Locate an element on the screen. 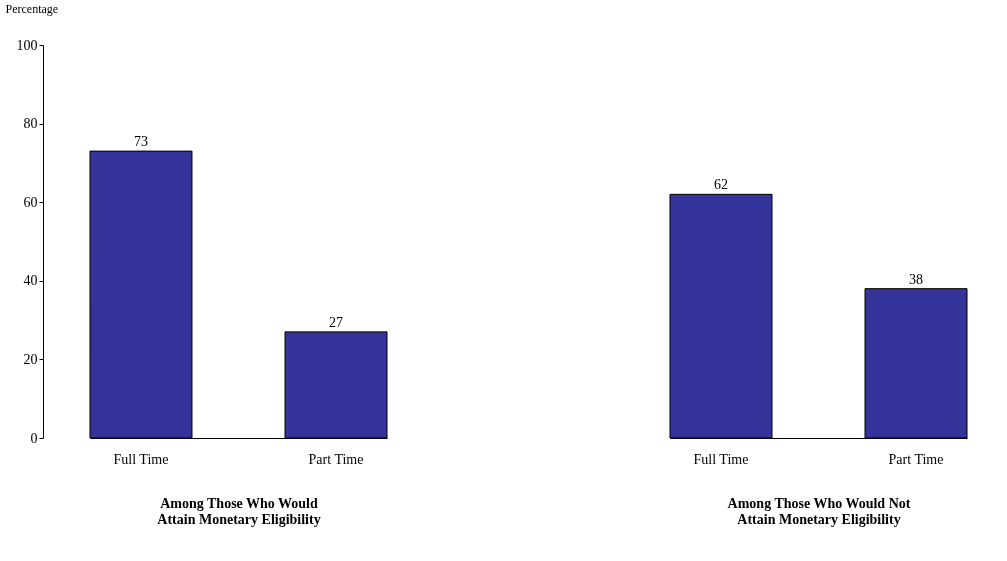  y-tick-label: 20 is located at coordinates (30, 359).